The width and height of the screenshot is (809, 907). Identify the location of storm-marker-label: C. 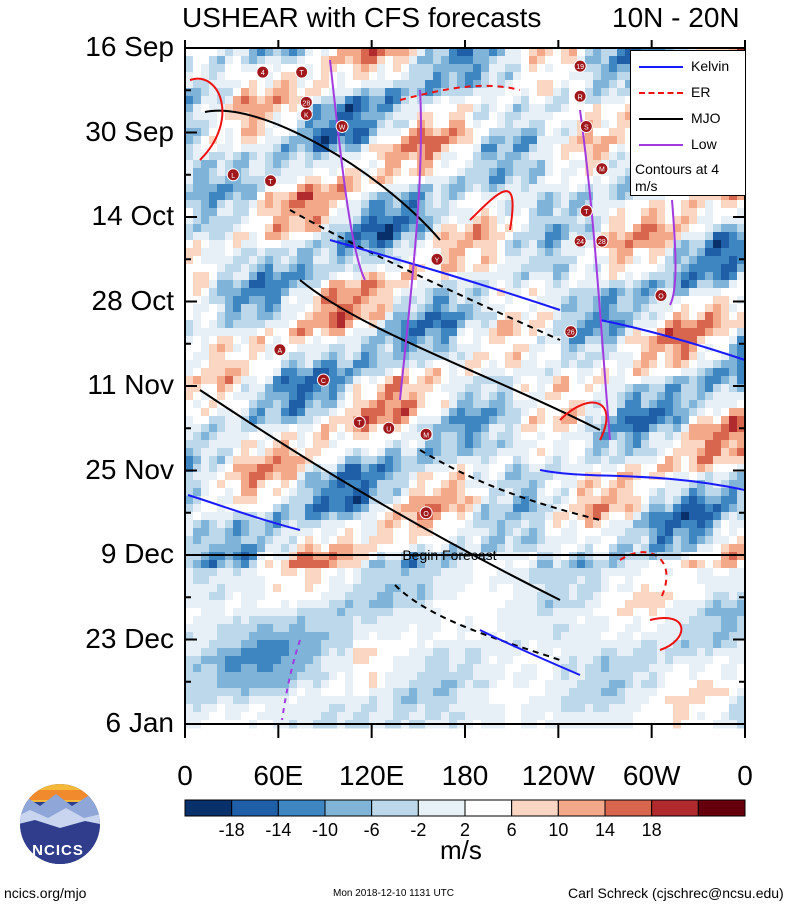
(323, 381).